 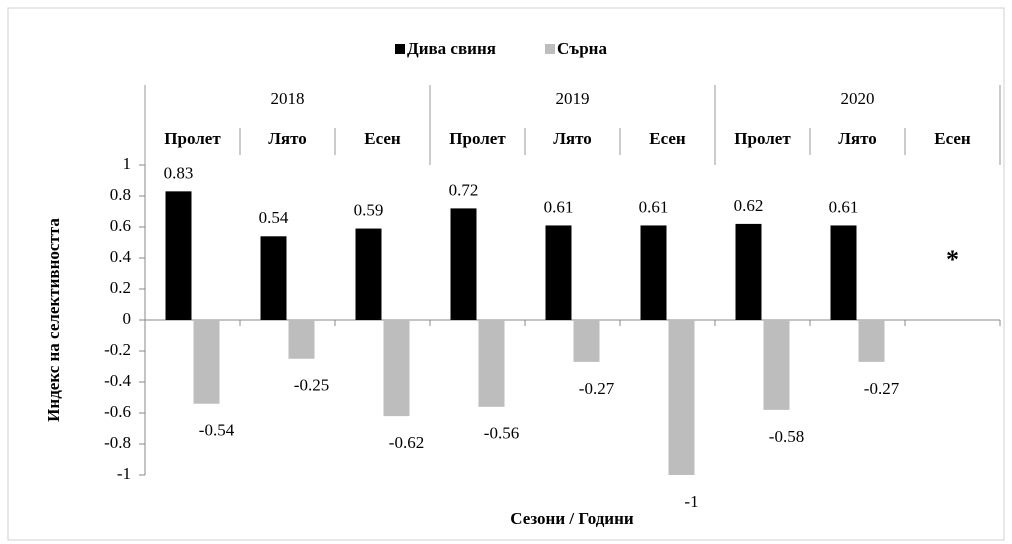 What do you see at coordinates (179, 172) in the screenshot?
I see `value-label: 0.83` at bounding box center [179, 172].